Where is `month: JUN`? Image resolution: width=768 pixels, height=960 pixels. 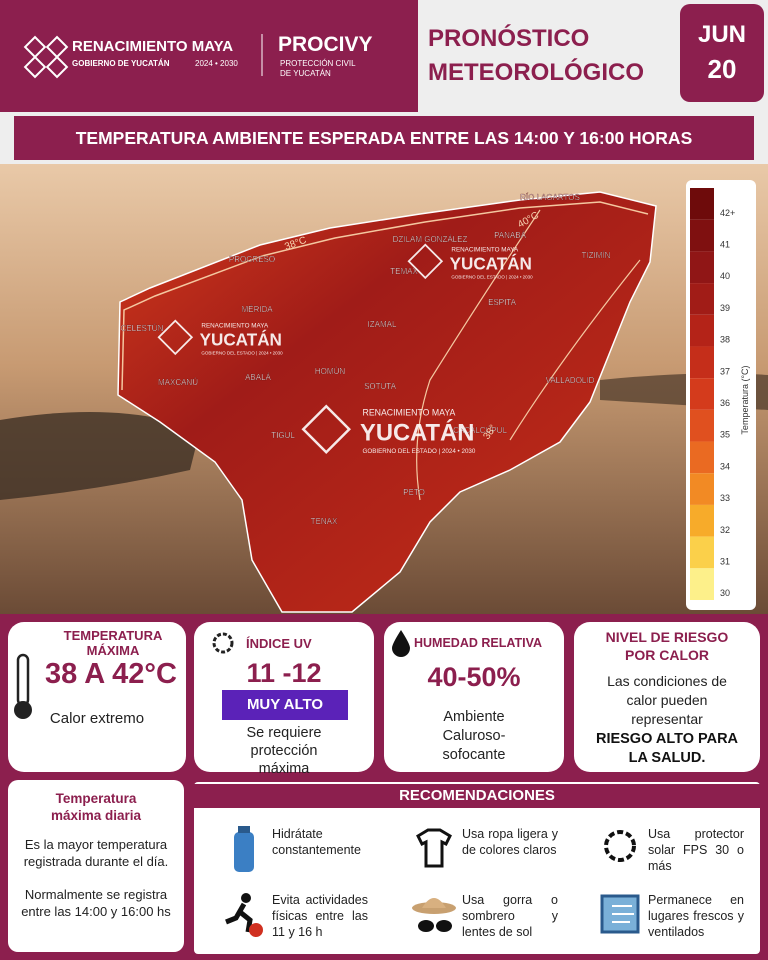 month: JUN is located at coordinates (722, 34).